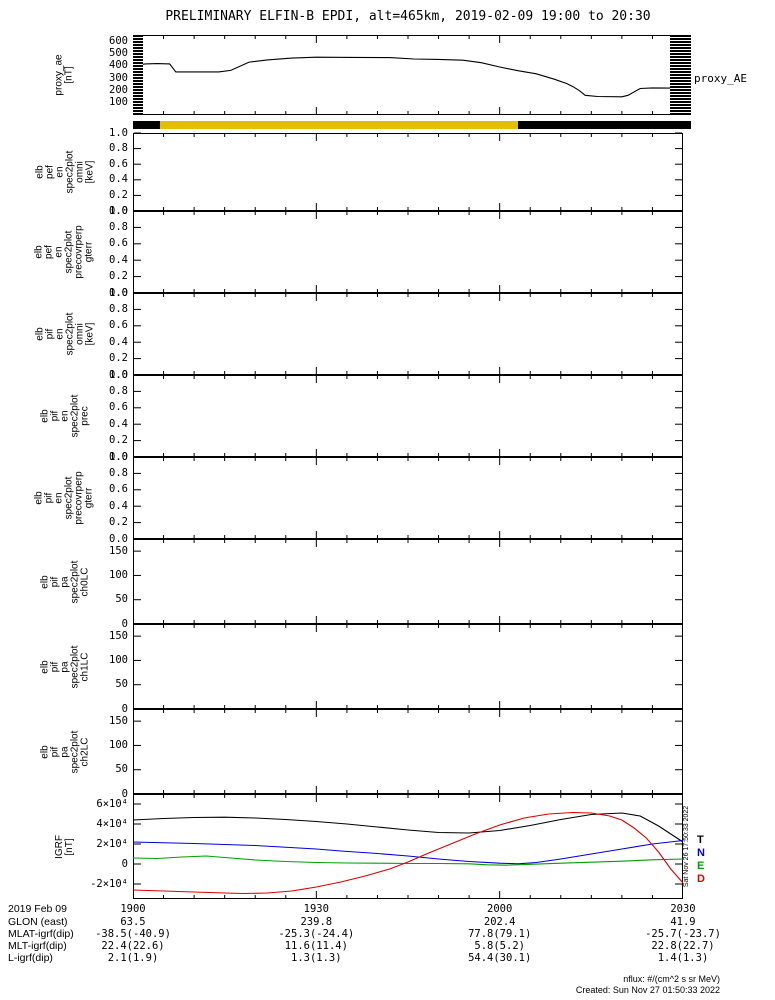 This screenshot has width=775, height=1000. Describe the element at coordinates (41, 934) in the screenshot. I see `bottom-row-label: MLAT-igrf(dip)` at that location.